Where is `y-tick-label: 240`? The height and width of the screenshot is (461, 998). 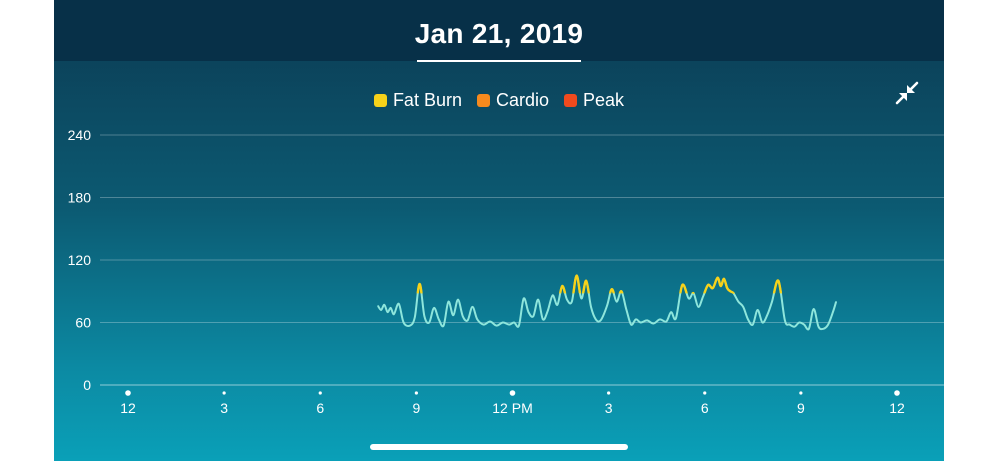 y-tick-label: 240 is located at coordinates (80, 135).